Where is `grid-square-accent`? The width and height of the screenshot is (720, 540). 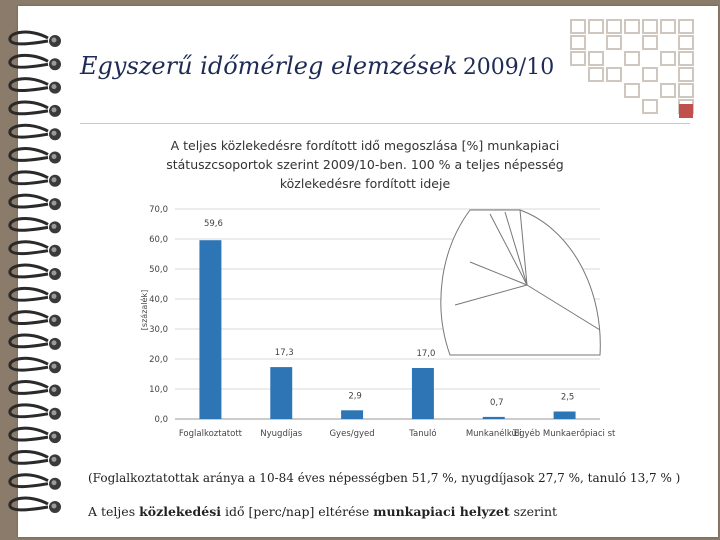 grid-square-accent is located at coordinates (686, 111).